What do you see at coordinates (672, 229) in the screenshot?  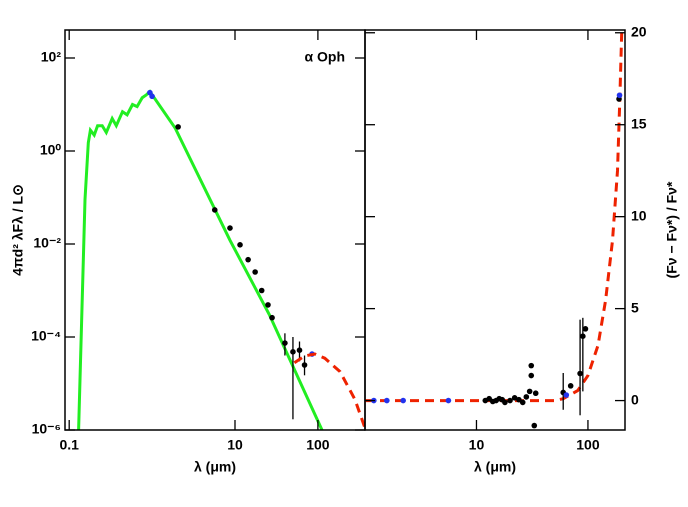 I see `y-axis-label: (Fν − Fν*) / Fν*` at bounding box center [672, 229].